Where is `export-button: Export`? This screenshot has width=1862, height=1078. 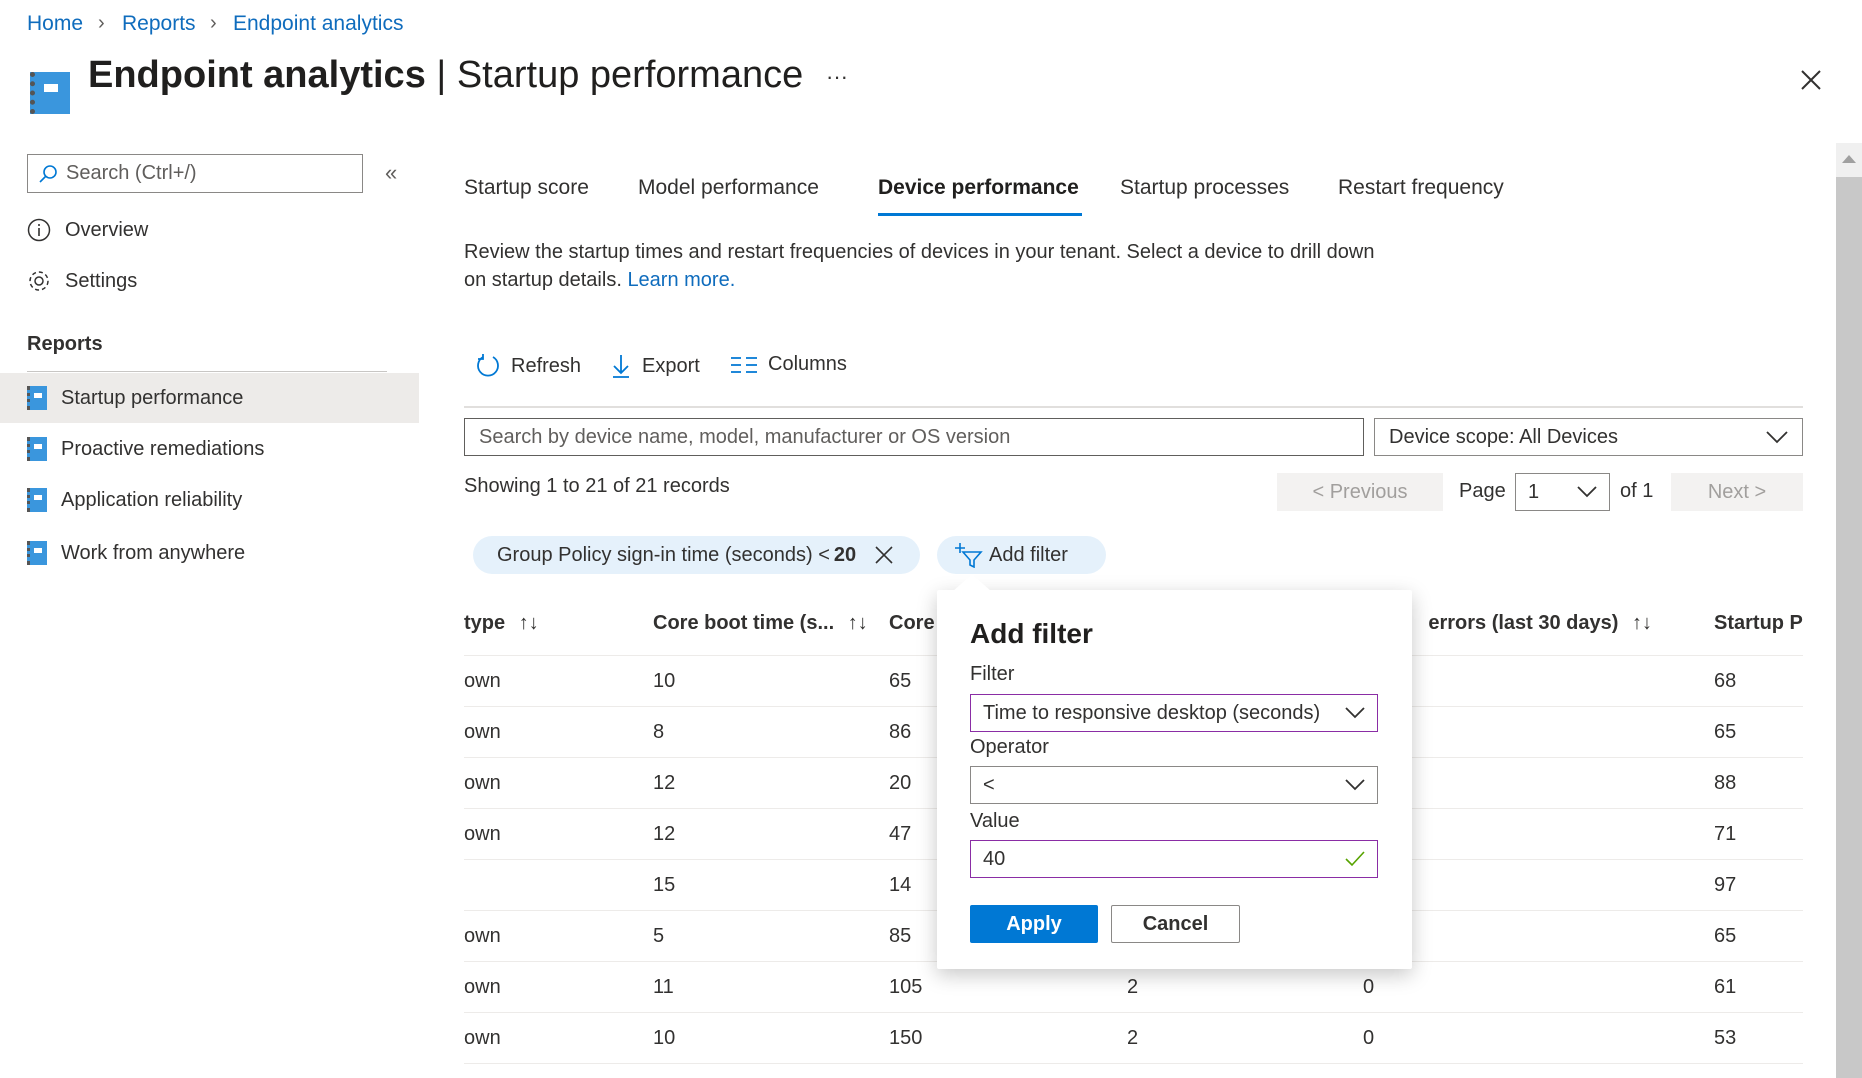 export-button: Export is located at coordinates (655, 366).